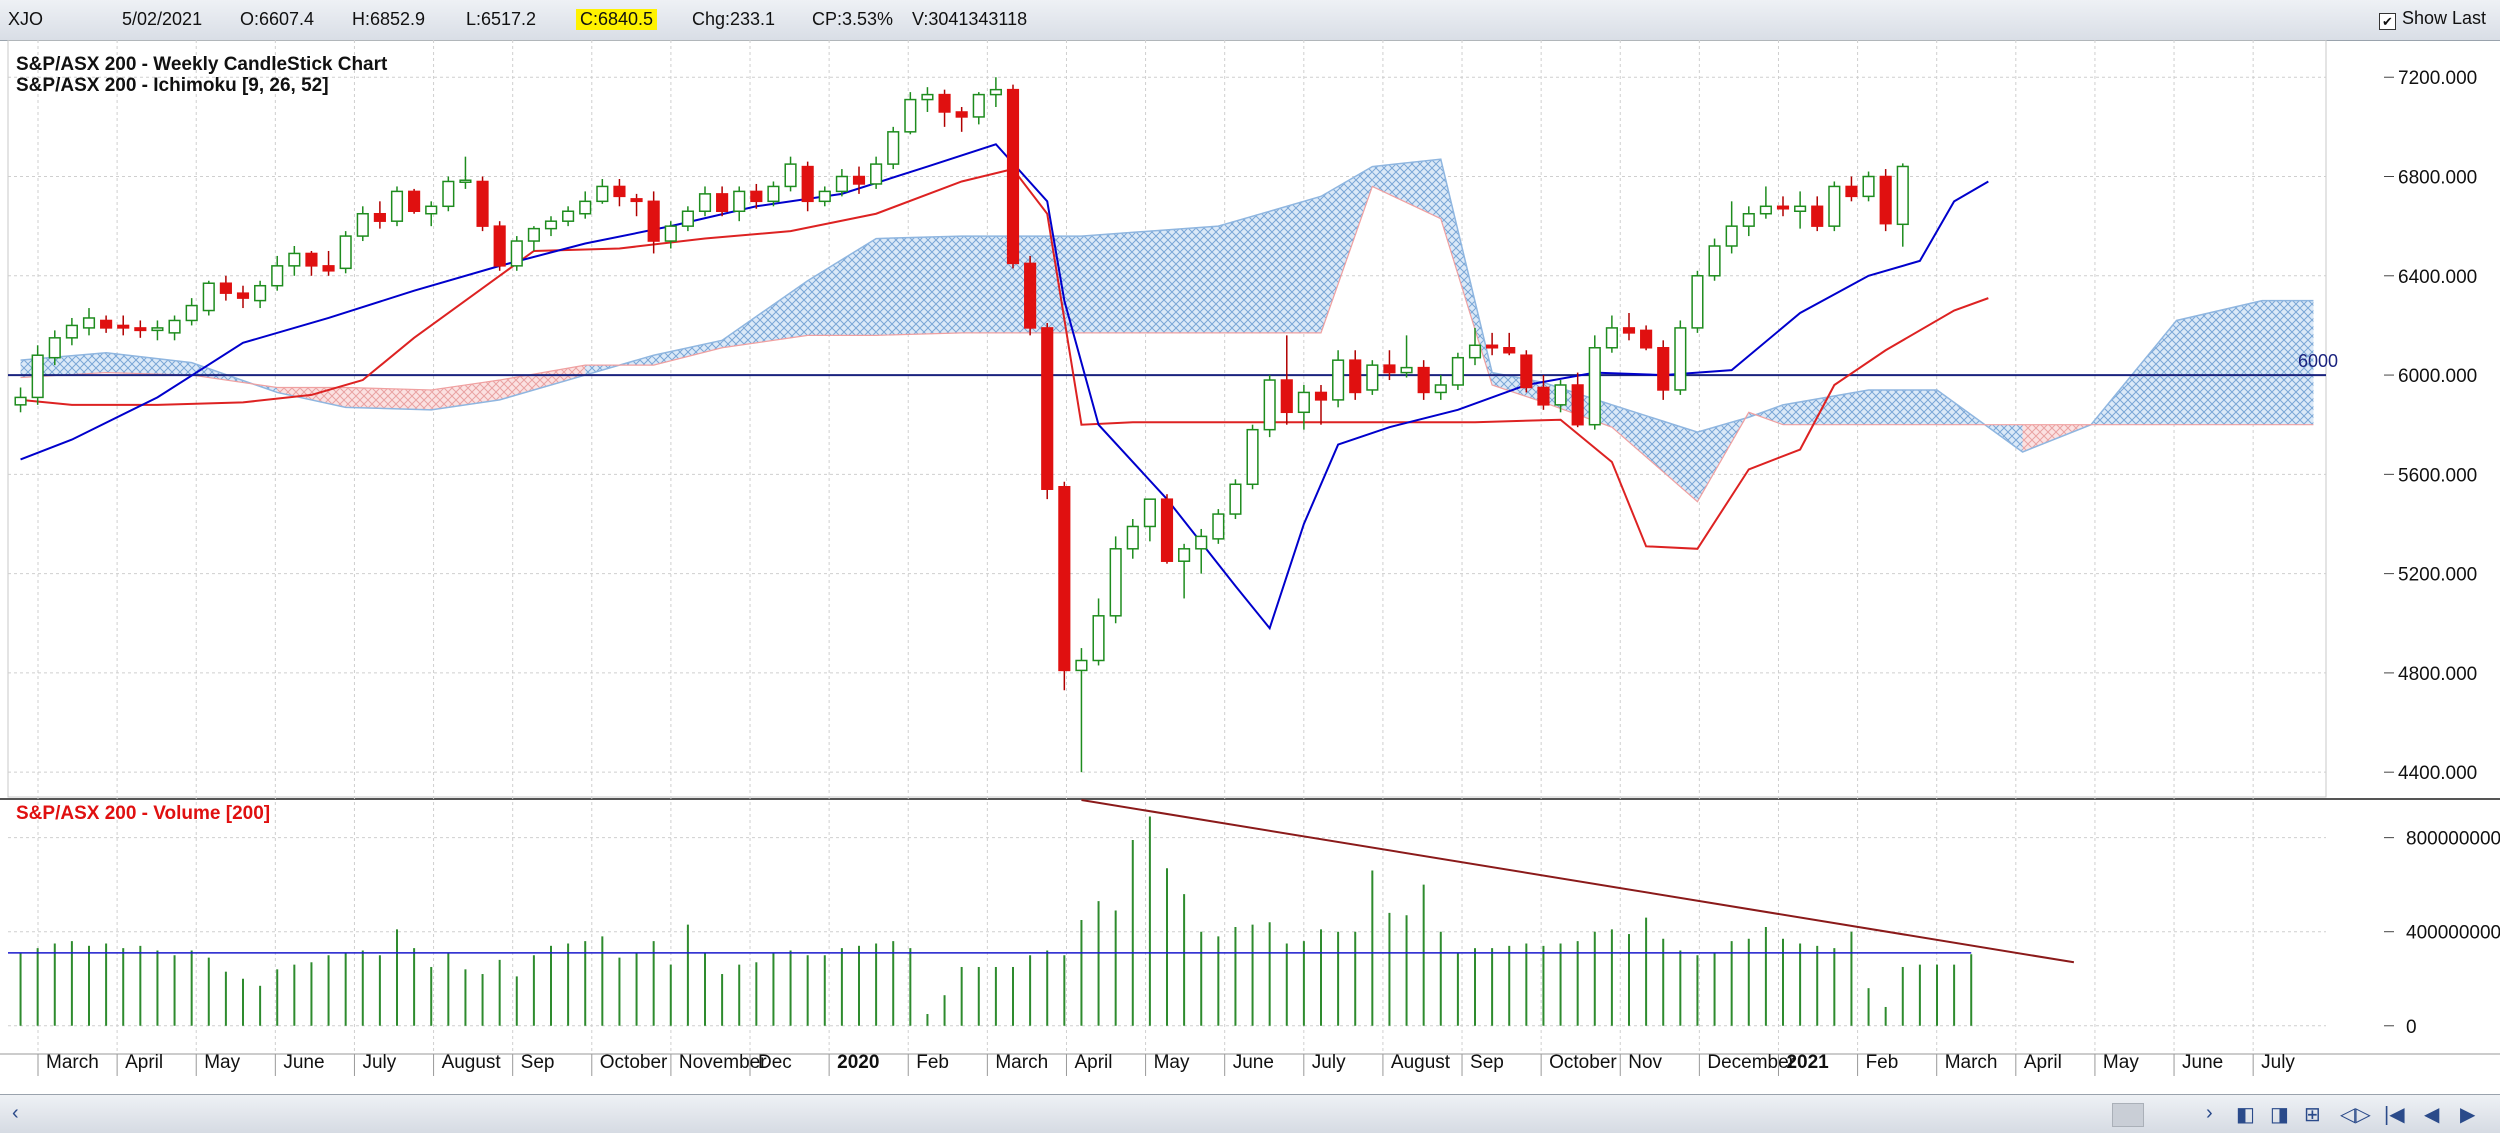  What do you see at coordinates (2355, 1115) in the screenshot?
I see `expand-icon: ◁▷` at bounding box center [2355, 1115].